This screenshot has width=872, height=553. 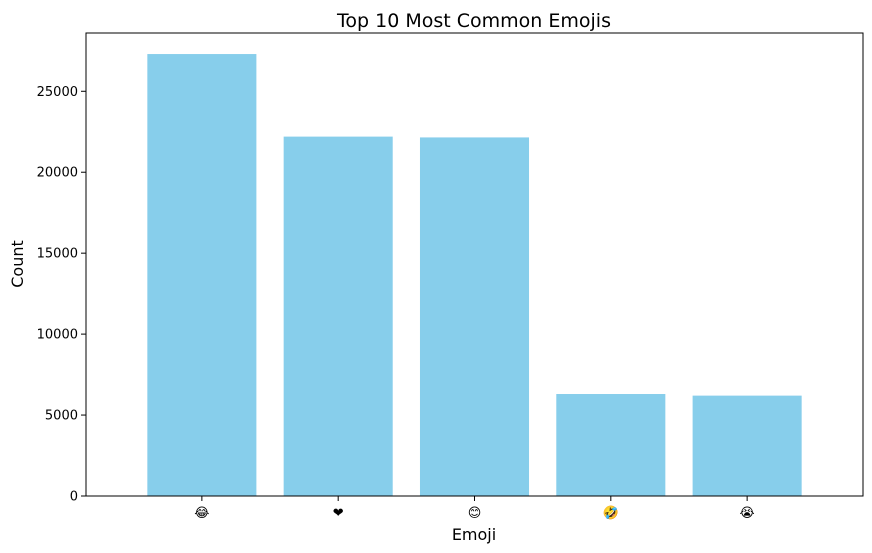 I want to click on y-tick-label-5: 20000, so click(x=57, y=173).